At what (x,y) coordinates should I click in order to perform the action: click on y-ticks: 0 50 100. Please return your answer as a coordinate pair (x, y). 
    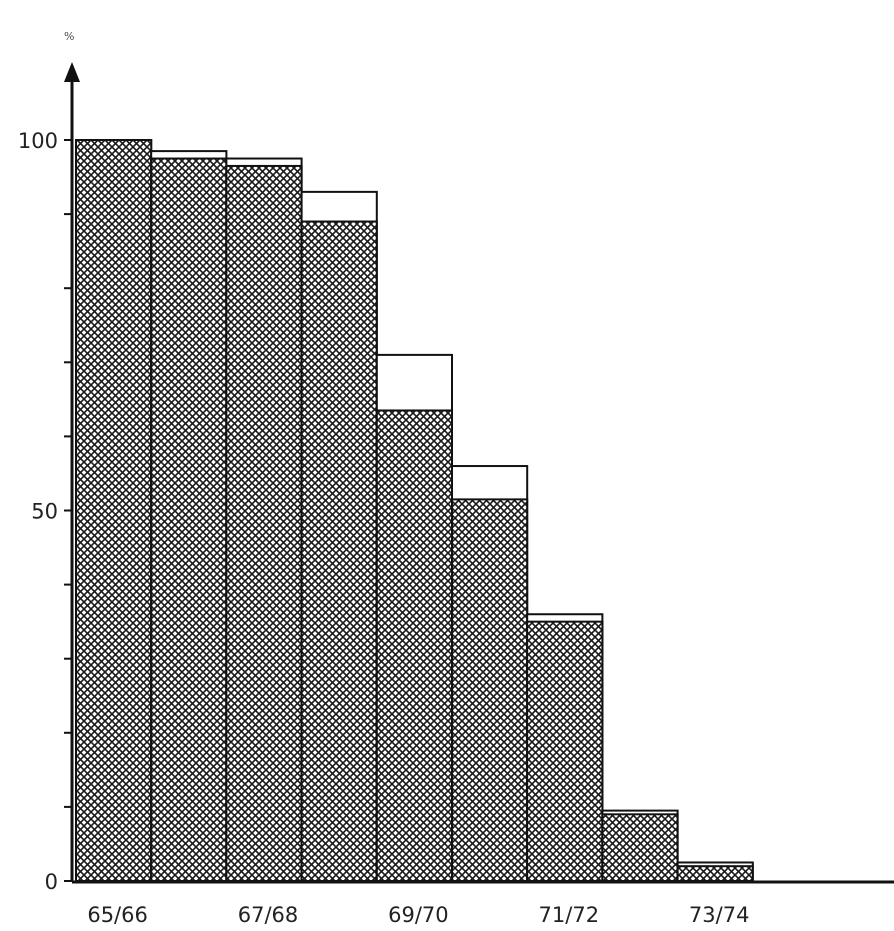
    Looking at the image, I should click on (45, 511).